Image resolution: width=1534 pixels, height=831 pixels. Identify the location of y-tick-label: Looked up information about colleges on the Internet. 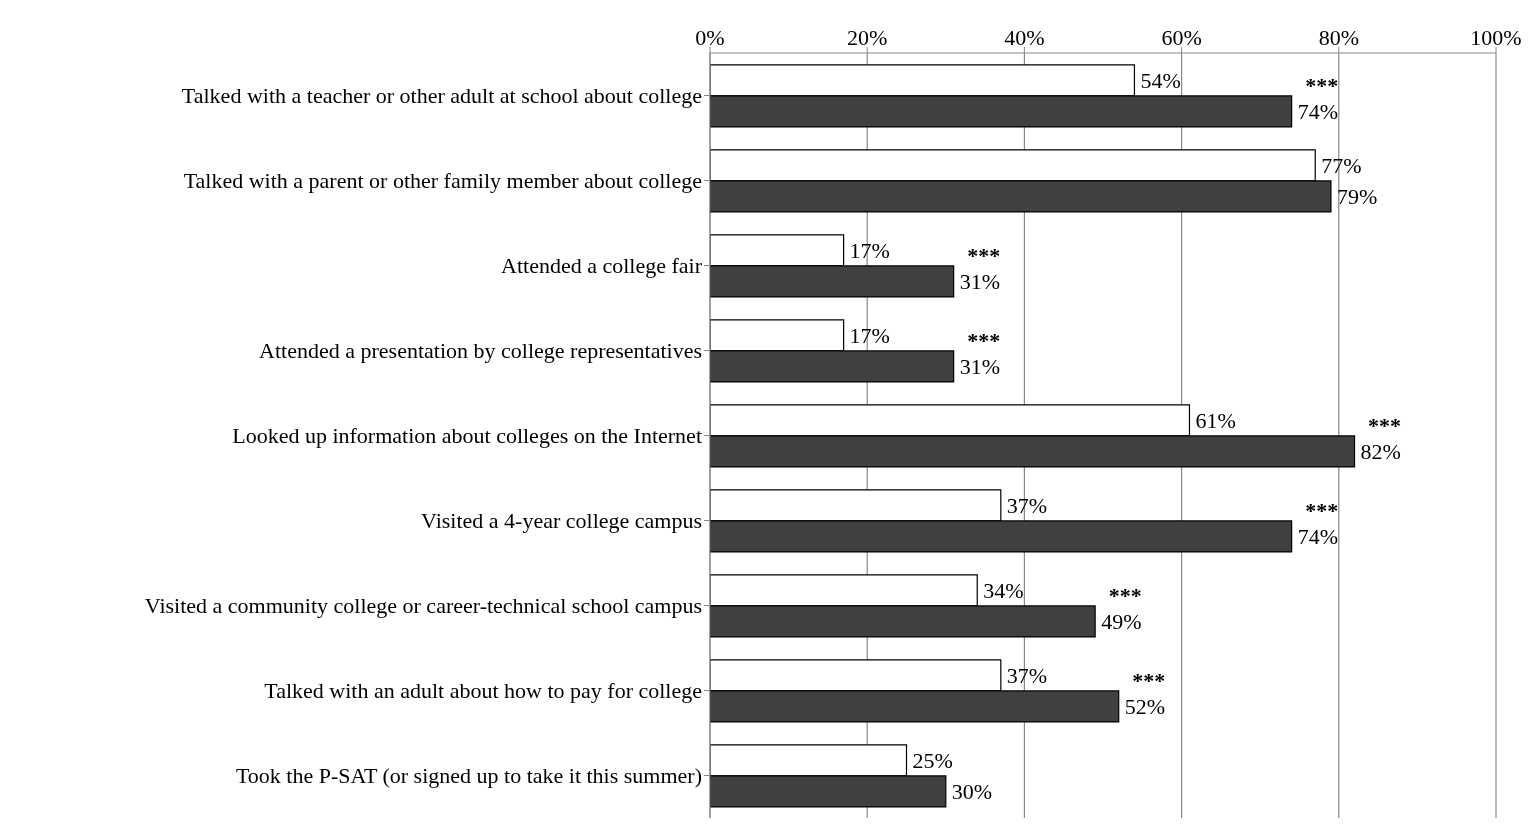
(467, 436).